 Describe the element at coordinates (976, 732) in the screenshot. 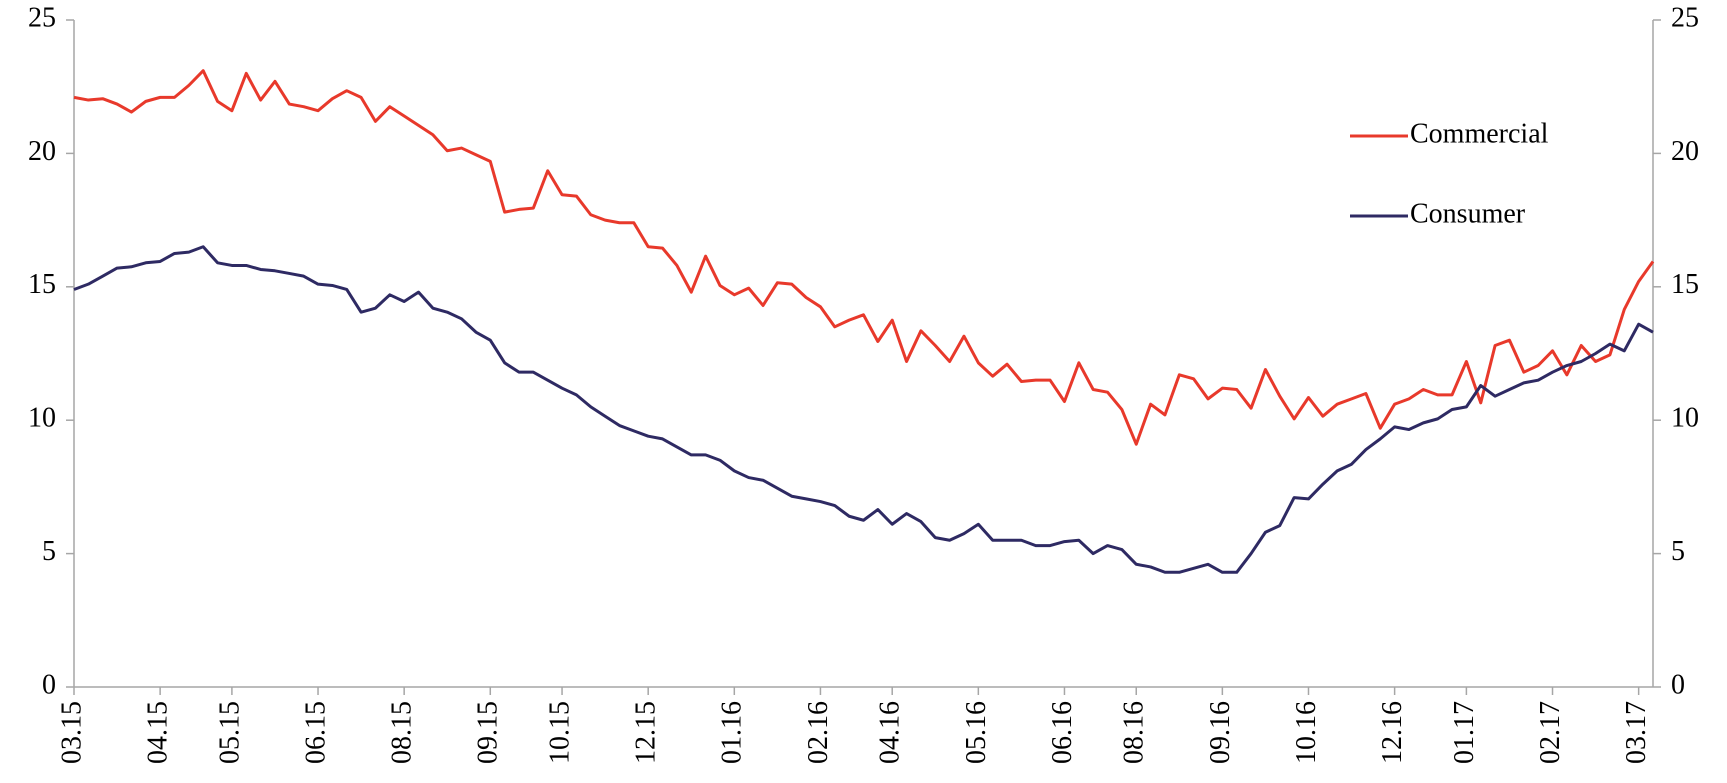

I see `x-tick-label: 05.16` at that location.